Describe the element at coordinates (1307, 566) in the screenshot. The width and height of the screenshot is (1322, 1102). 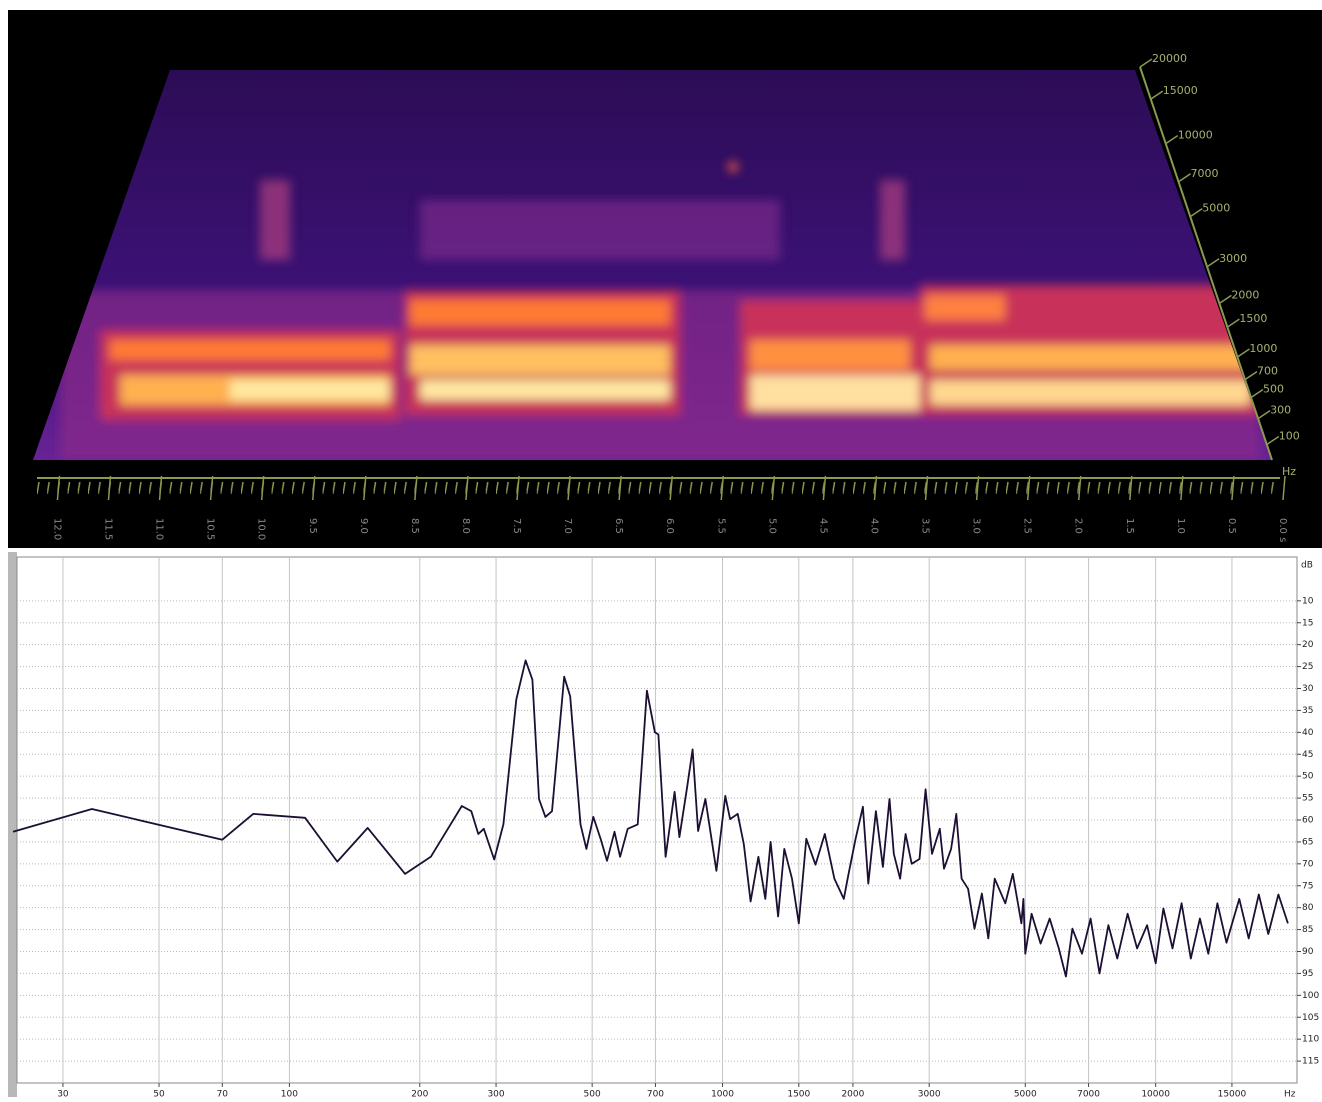
I see `db-unit: dB` at that location.